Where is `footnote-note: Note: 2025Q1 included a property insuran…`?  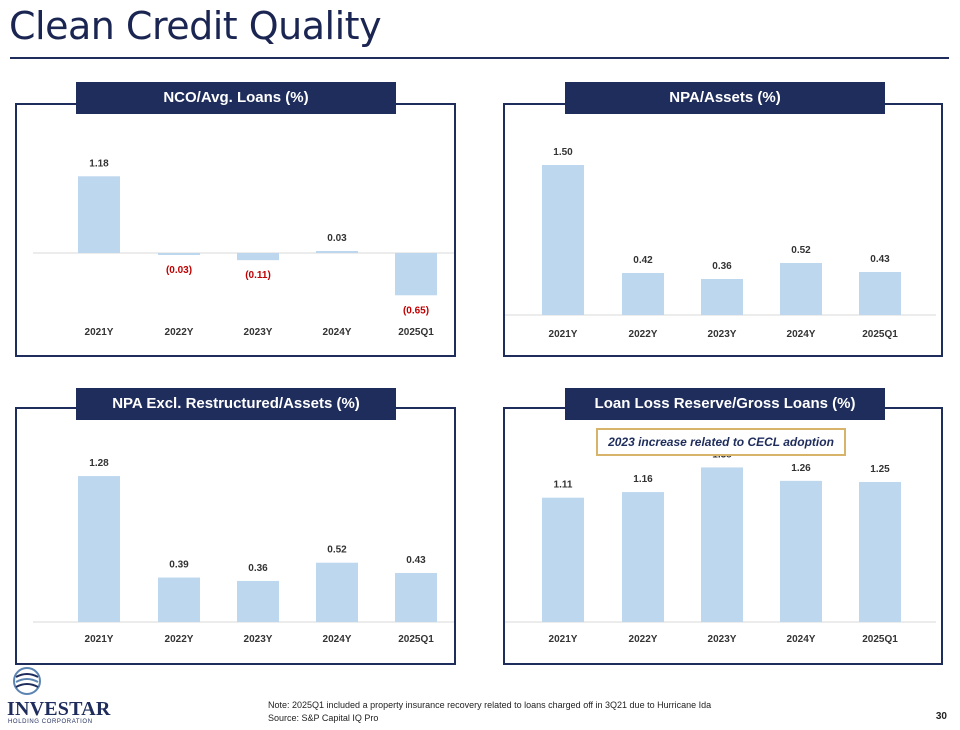
footnote-note: Note: 2025Q1 included a property insuran… is located at coordinates (490, 705).